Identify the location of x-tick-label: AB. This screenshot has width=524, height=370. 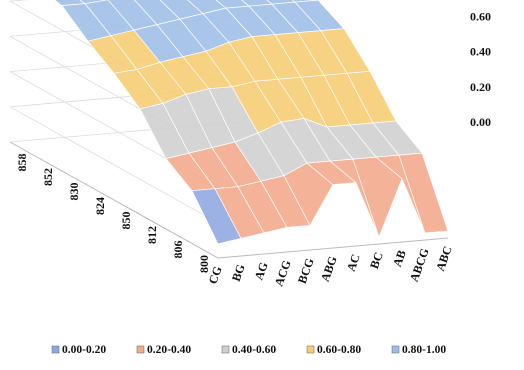
(399, 258).